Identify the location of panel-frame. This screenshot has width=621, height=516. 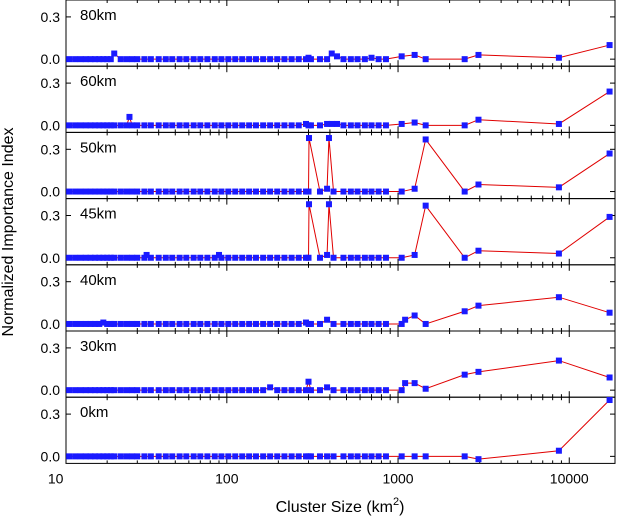
(340, 430).